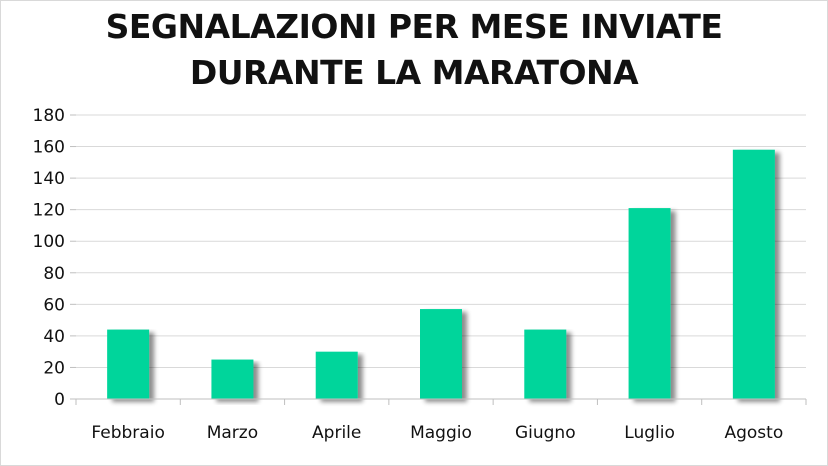 Image resolution: width=828 pixels, height=466 pixels. What do you see at coordinates (54, 274) in the screenshot?
I see `y-tick-label: 80` at bounding box center [54, 274].